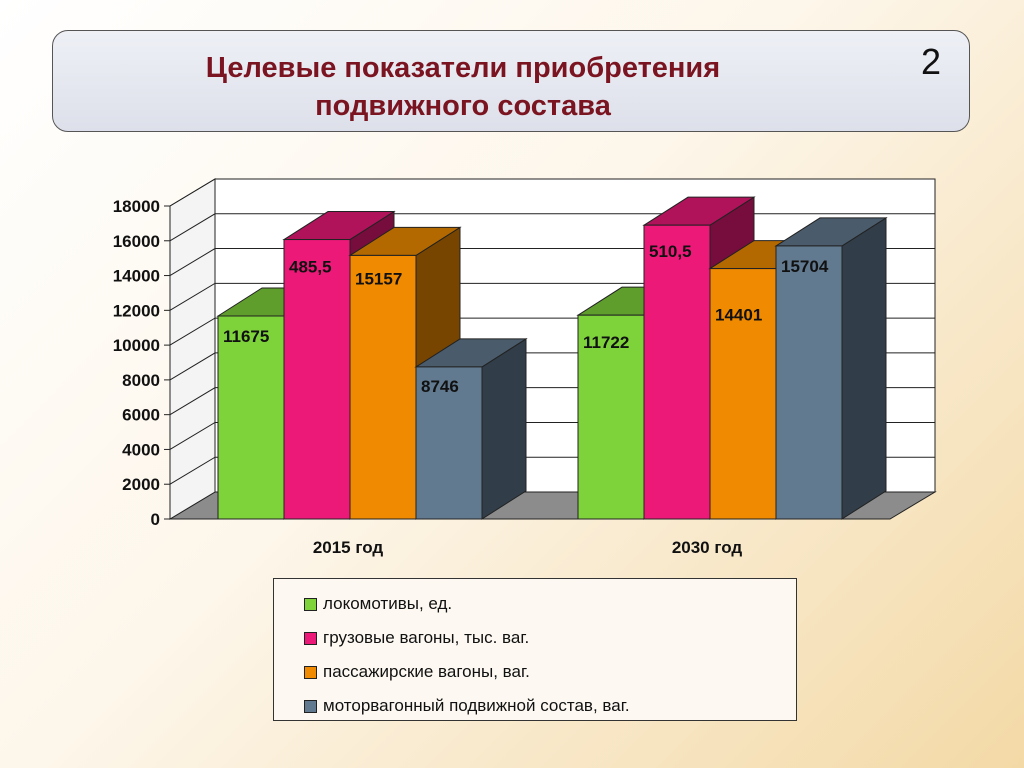 The width and height of the screenshot is (1024, 768). Describe the element at coordinates (310, 267) in the screenshot. I see `data-label: 485,5` at that location.